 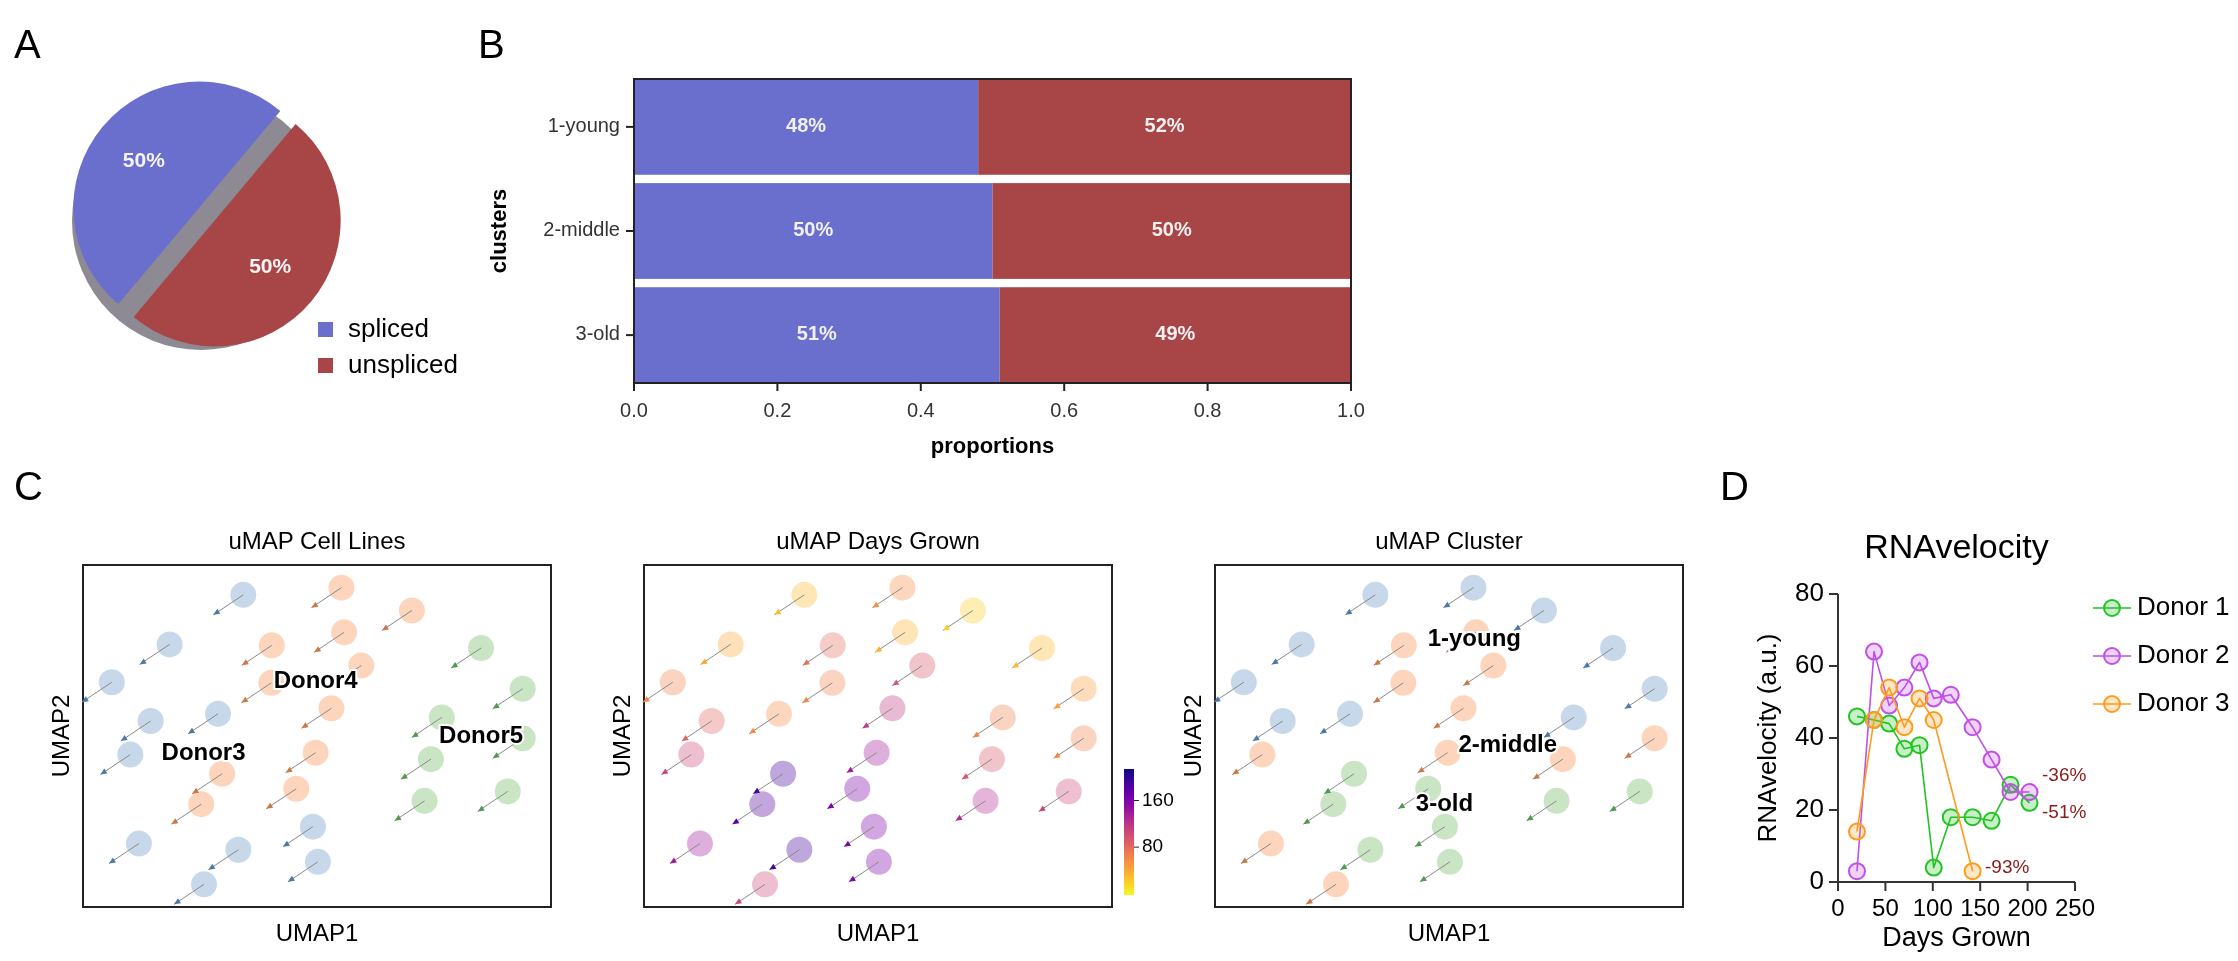 What do you see at coordinates (2183, 605) in the screenshot?
I see `legend-label: Donor 1` at bounding box center [2183, 605].